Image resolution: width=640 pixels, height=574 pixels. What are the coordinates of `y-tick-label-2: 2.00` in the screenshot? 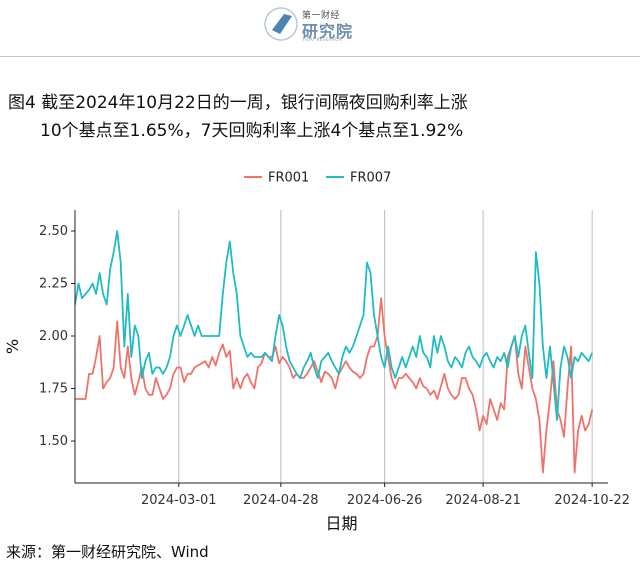 It's located at (53, 336).